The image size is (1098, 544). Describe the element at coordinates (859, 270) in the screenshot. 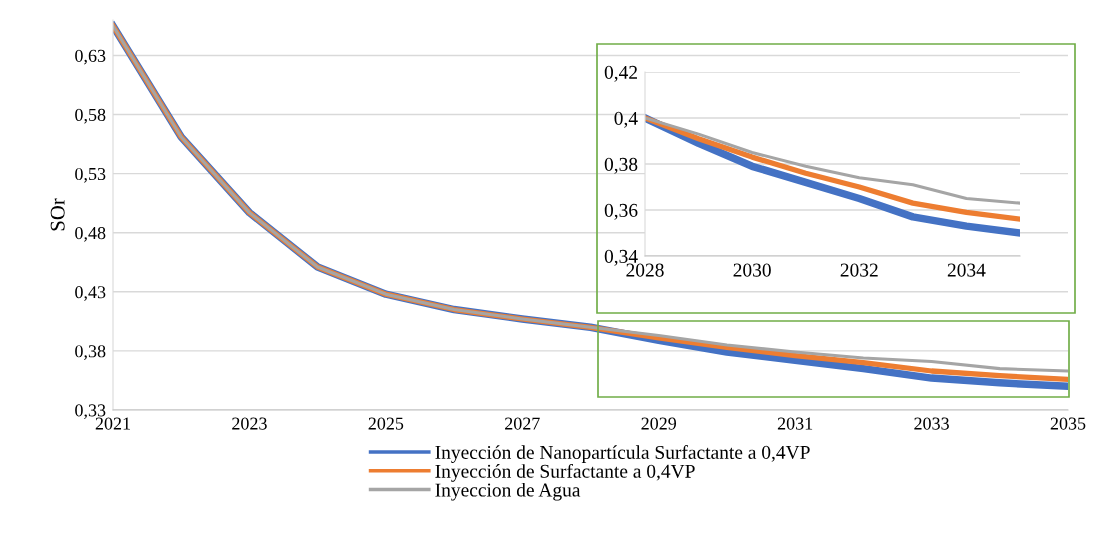

I see `x-tick-label: 2032` at that location.